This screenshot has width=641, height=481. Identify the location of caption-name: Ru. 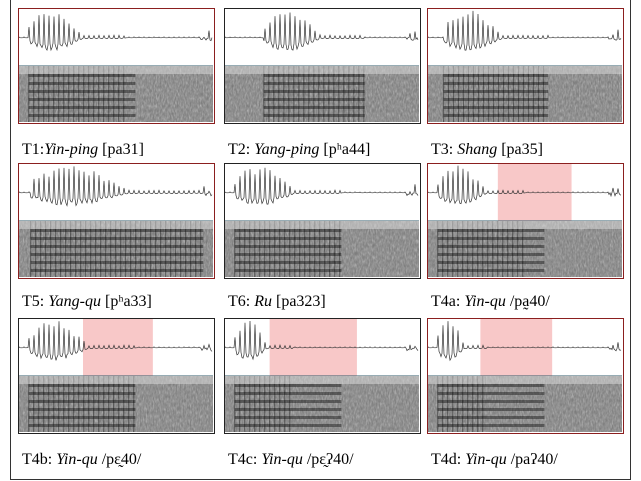
(263, 301).